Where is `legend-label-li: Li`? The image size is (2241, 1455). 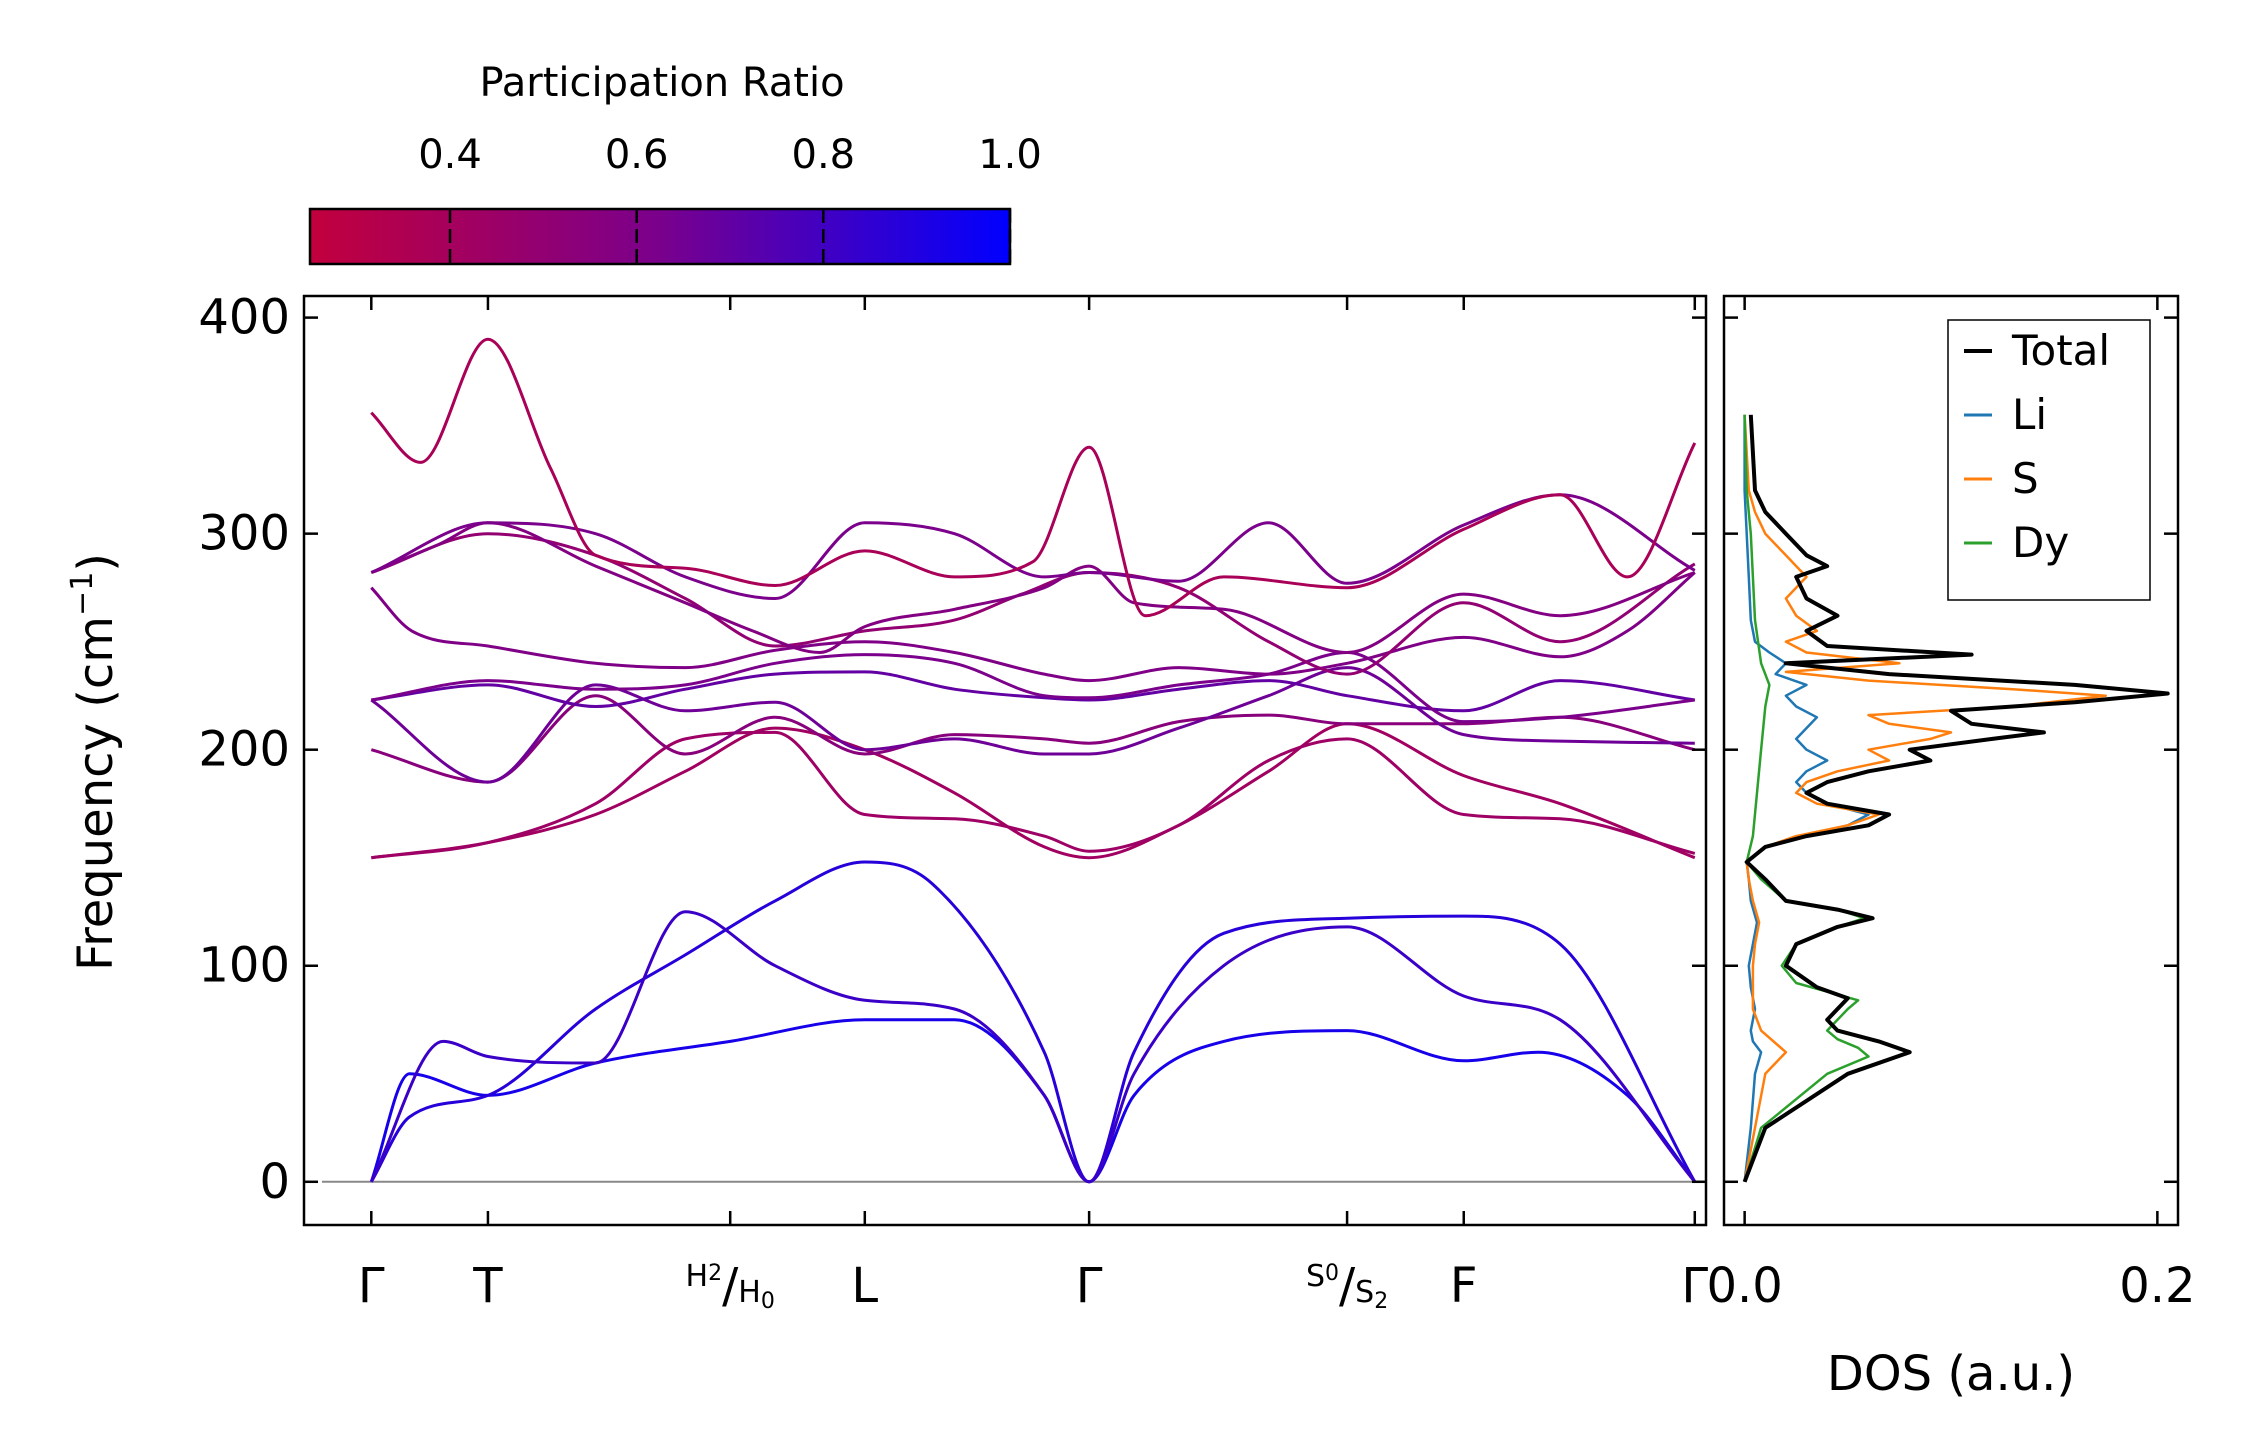
legend-label-li: Li is located at coordinates (2029, 414).